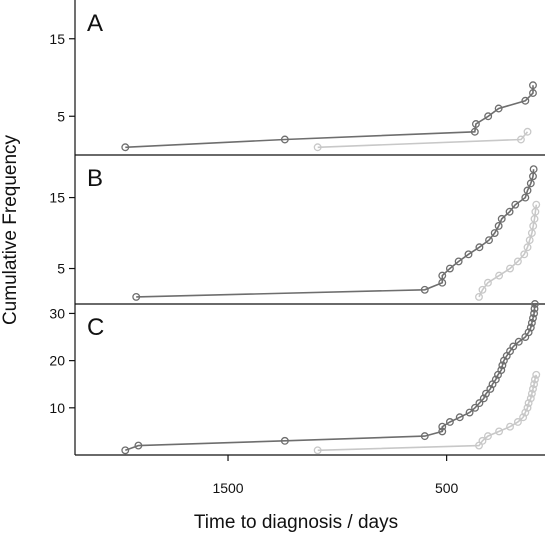  I want to click on panel-a-y-tick-label: 15, so click(57, 39).